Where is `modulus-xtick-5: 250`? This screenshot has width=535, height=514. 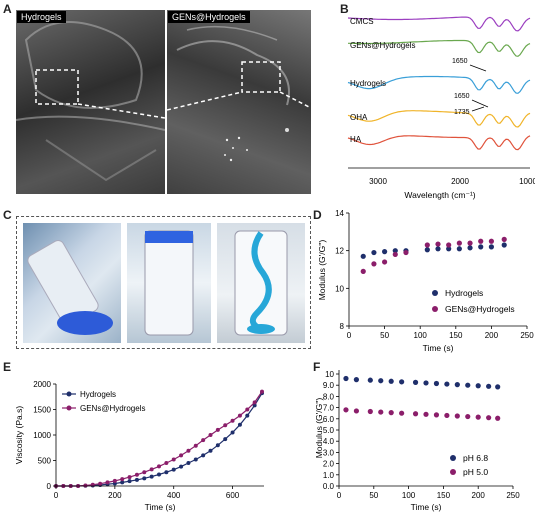 modulus-xtick-5: 250 is located at coordinates (527, 335).